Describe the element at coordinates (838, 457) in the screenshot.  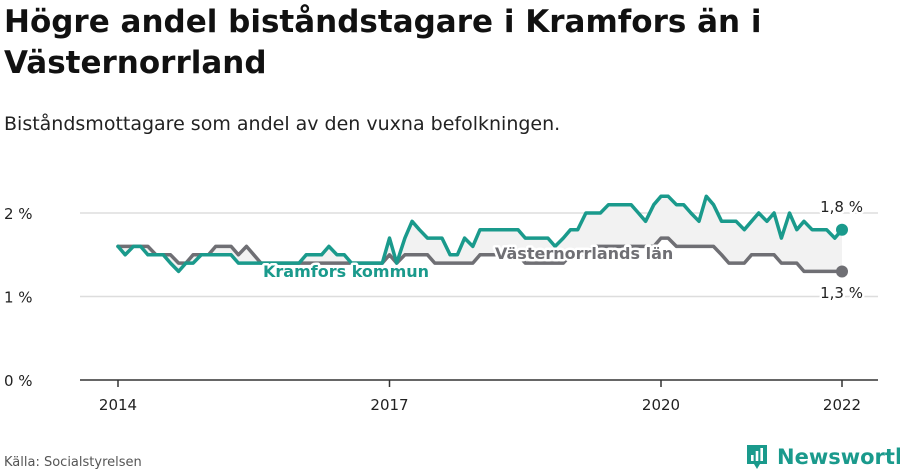
I see `brand-name: Newsworthy` at that location.